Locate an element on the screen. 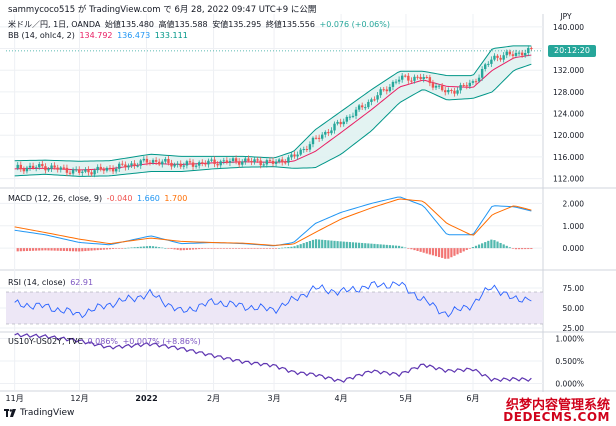 Image resolution: width=616 pixels, height=426 pixels. spread-pane is located at coordinates (273, 357).